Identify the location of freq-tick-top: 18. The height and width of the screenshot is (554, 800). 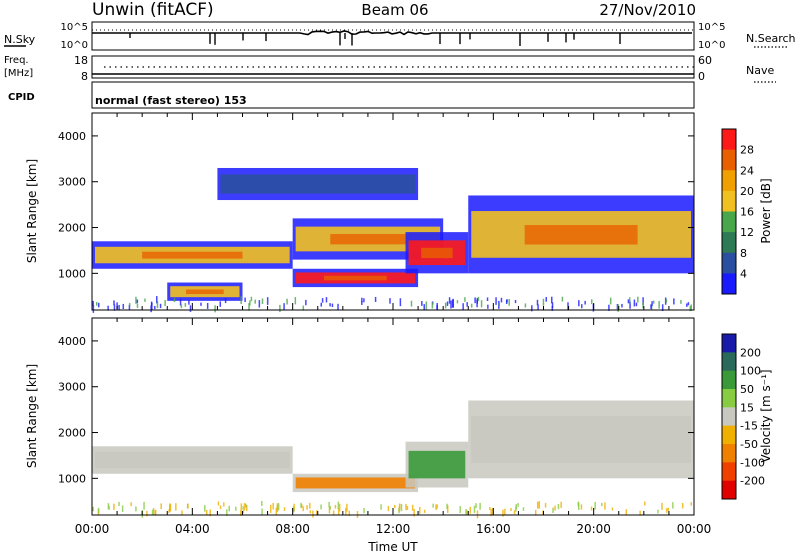
(81, 60).